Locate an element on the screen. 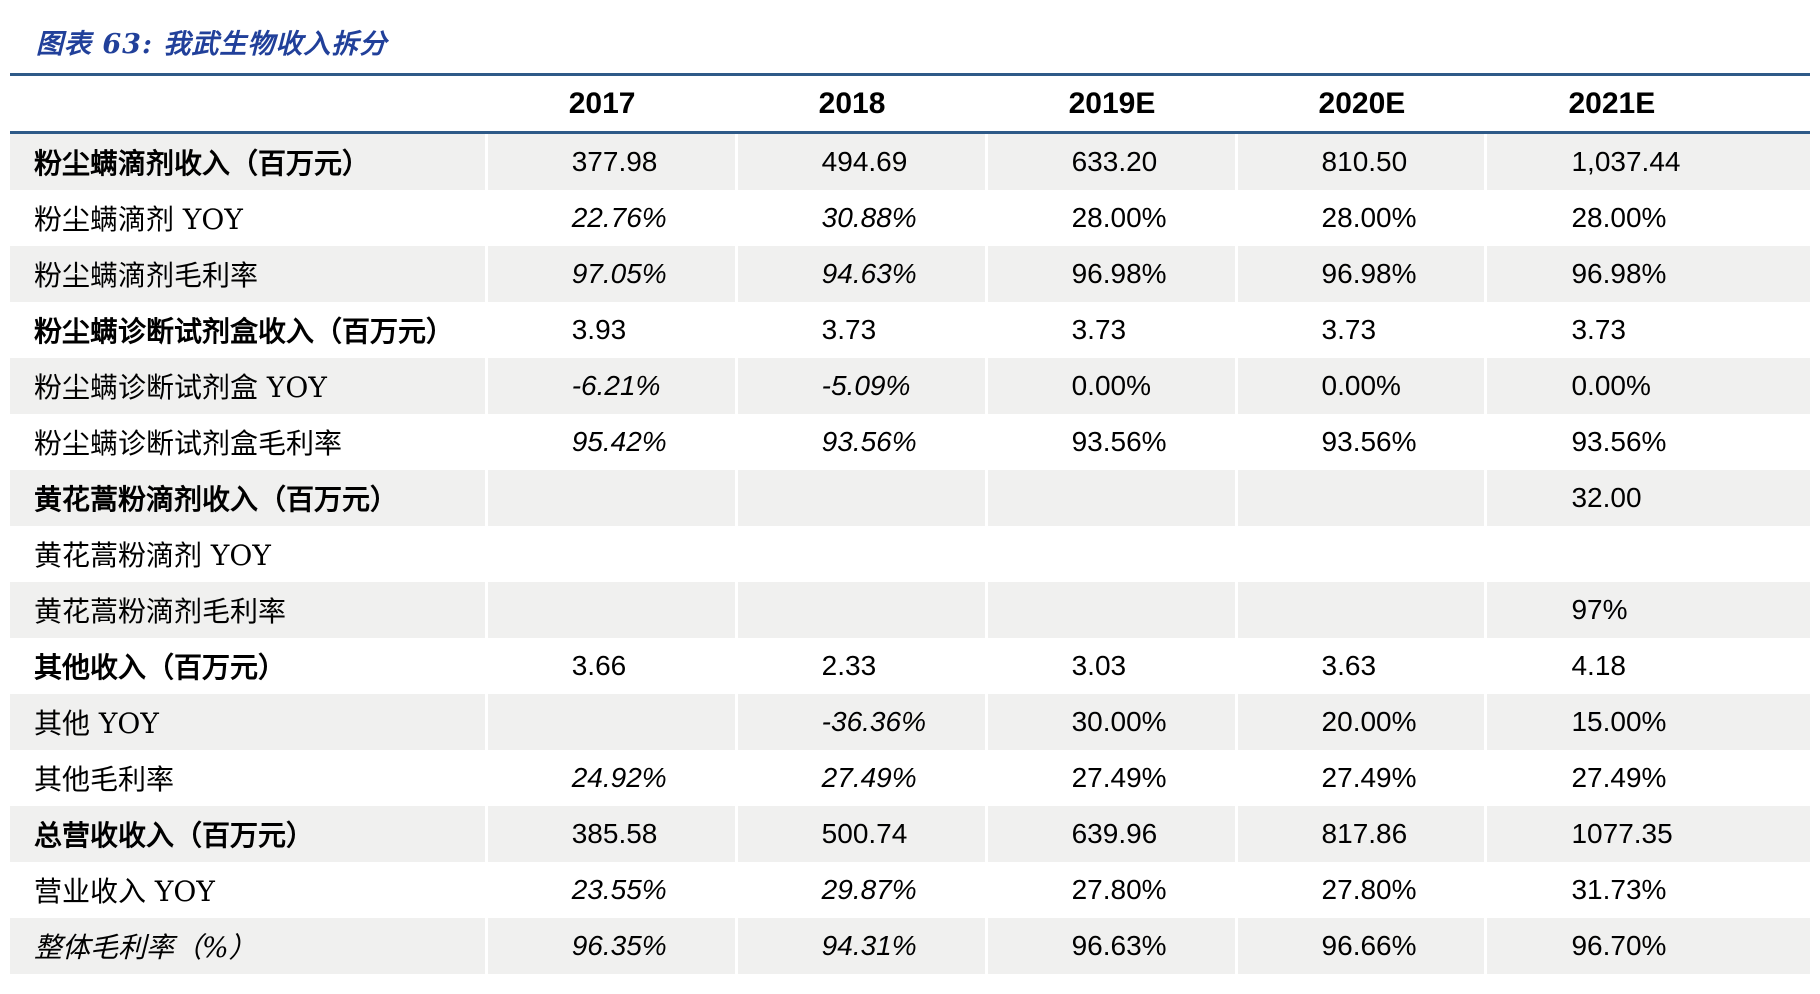  value-cell: 95.42% is located at coordinates (609, 442).